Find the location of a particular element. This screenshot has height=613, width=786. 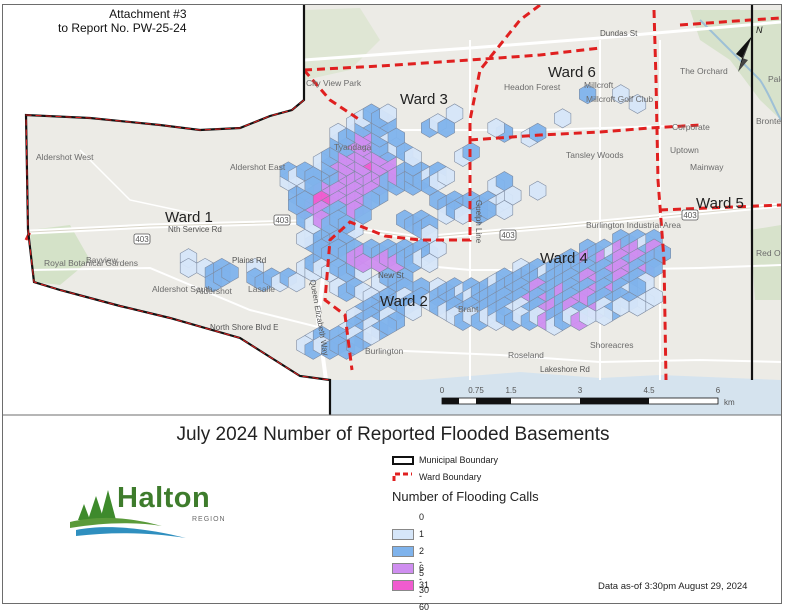

svg-text: Guelph Line is located at coordinates (478, 222).